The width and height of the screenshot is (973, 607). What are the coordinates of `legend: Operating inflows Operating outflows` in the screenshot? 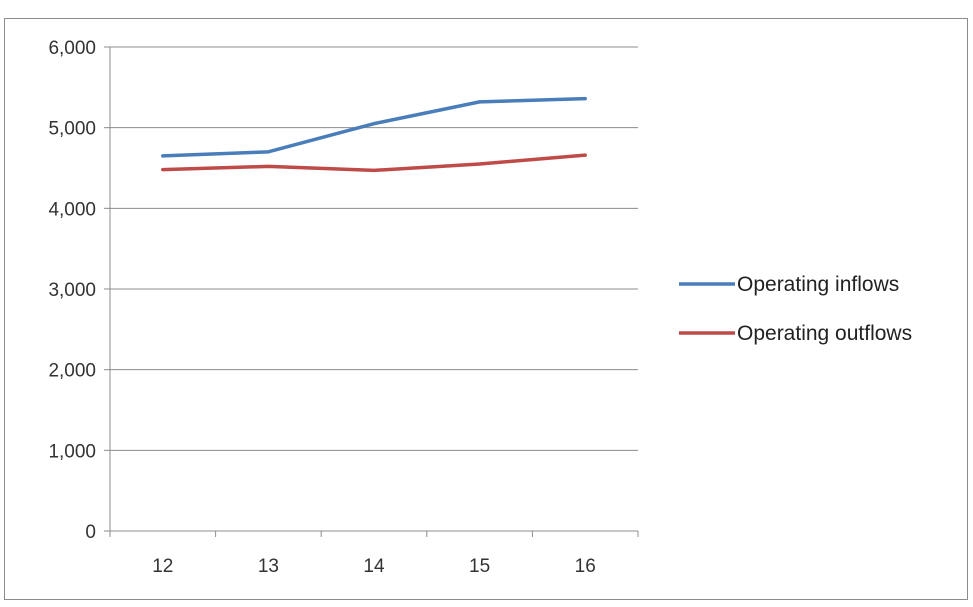 It's located at (795, 309).